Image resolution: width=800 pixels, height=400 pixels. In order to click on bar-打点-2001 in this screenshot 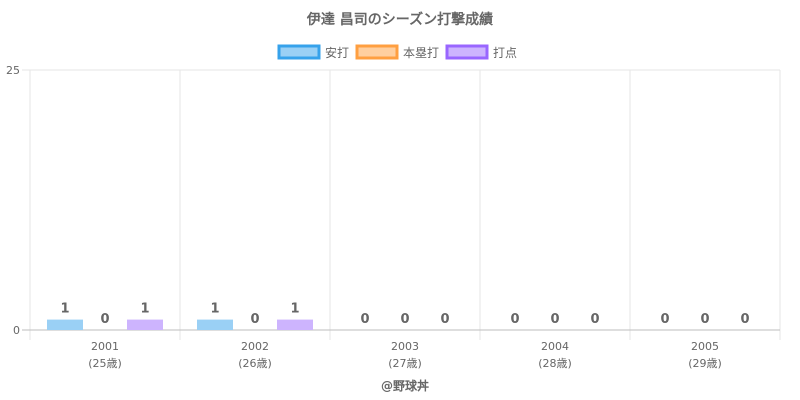, I will do `click(145, 324)`.